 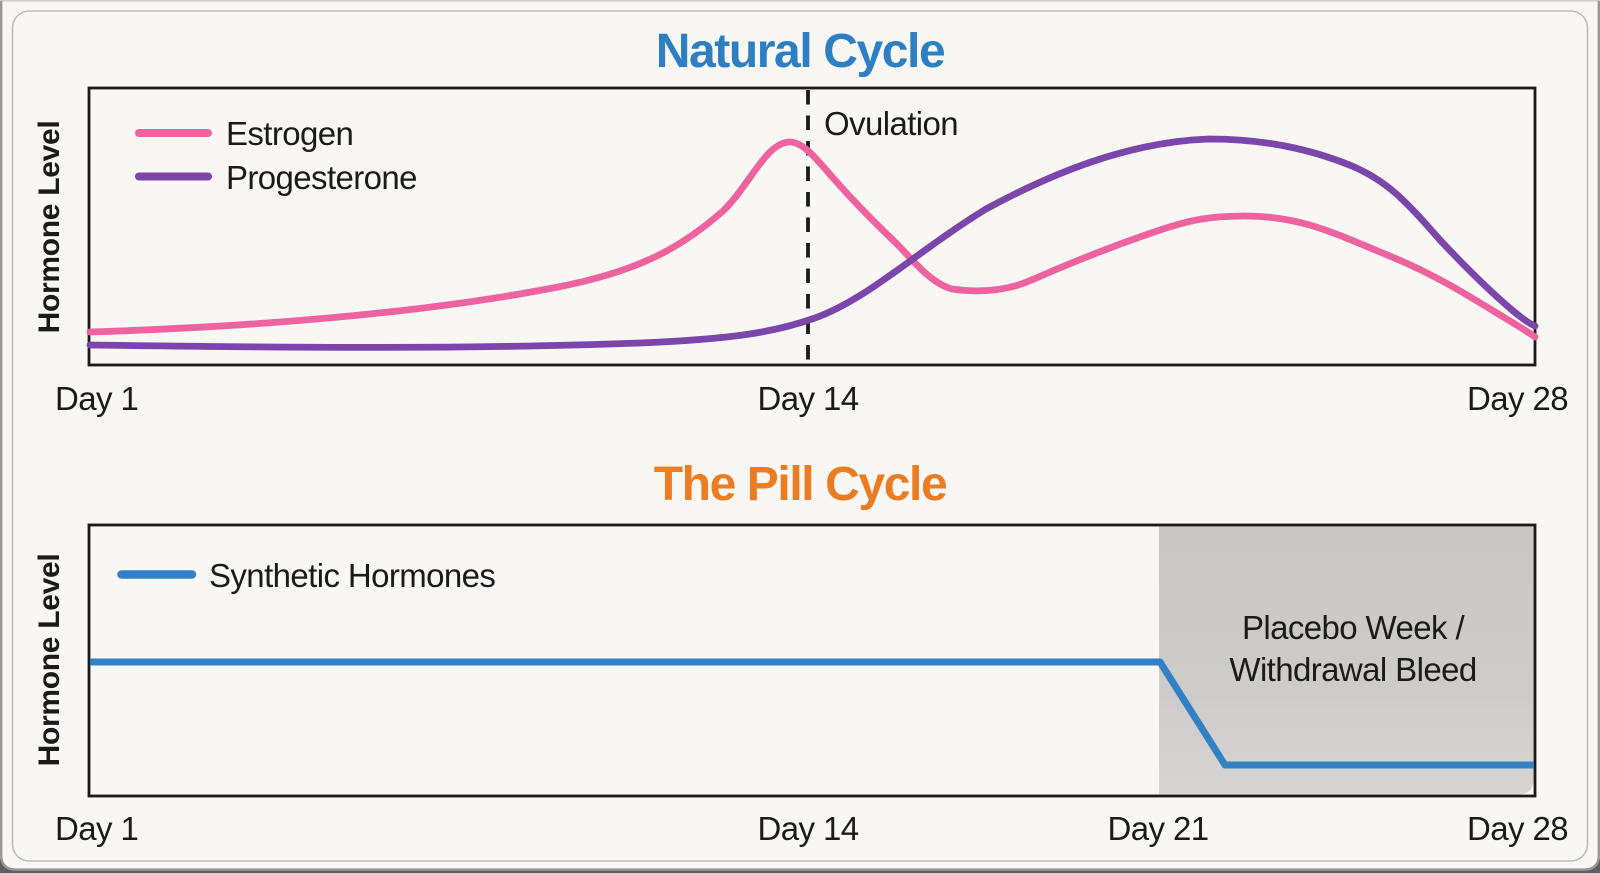 I want to click on svg-text: Progesterone, so click(x=321, y=177).